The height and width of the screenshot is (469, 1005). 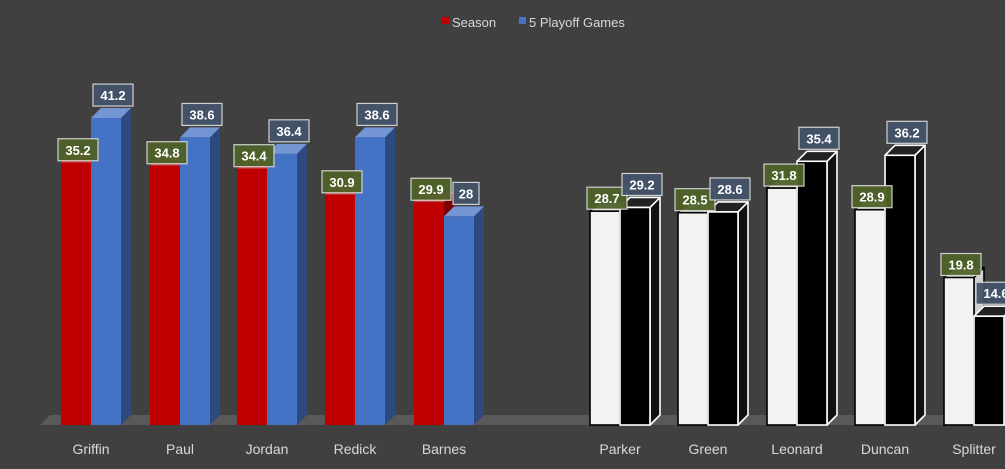 I want to click on data-label-text: 29.2, so click(x=641, y=184).